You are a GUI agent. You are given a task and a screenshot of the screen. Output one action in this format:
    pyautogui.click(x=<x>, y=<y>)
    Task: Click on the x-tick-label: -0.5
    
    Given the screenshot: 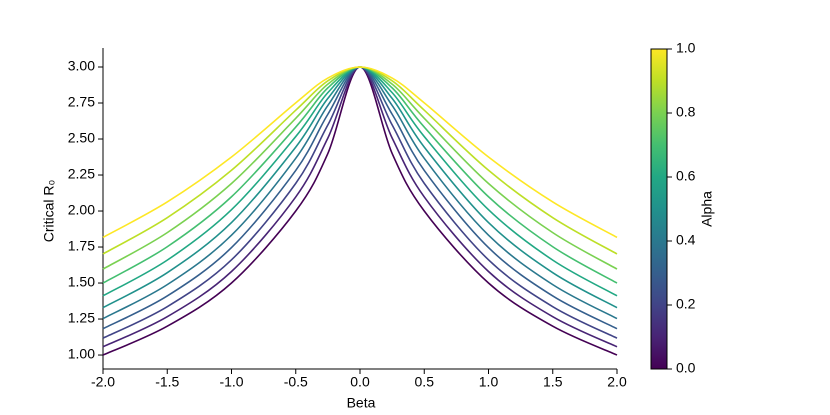 What is the action you would take?
    pyautogui.click(x=296, y=382)
    